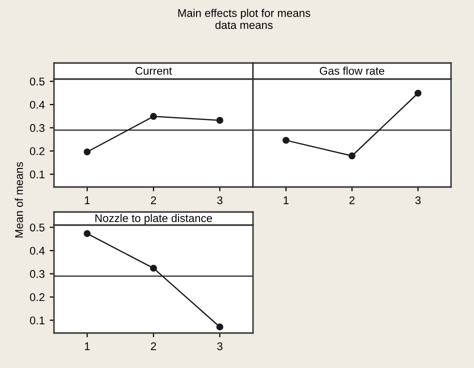 The height and width of the screenshot is (368, 474). Describe the element at coordinates (352, 70) in the screenshot. I see `chart-title: Gas flow rate` at that location.